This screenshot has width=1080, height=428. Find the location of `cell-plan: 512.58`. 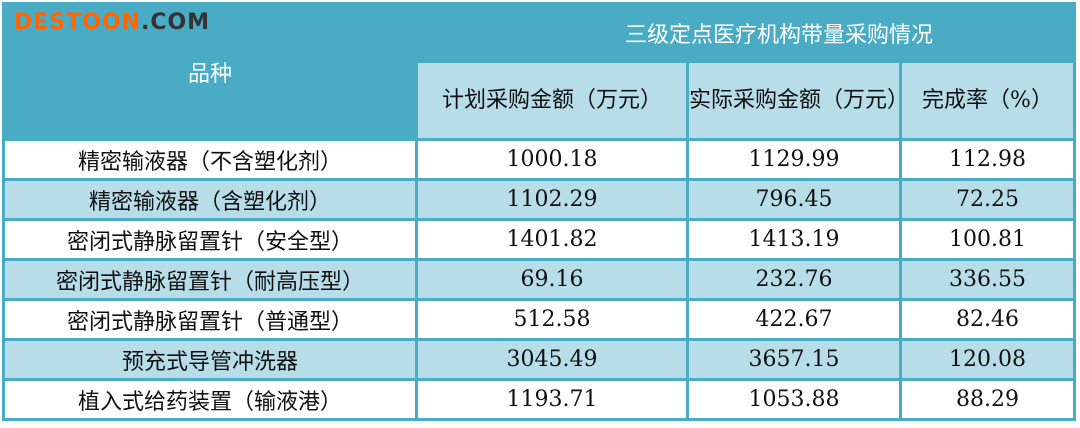

cell-plan: 512.58 is located at coordinates (552, 319).